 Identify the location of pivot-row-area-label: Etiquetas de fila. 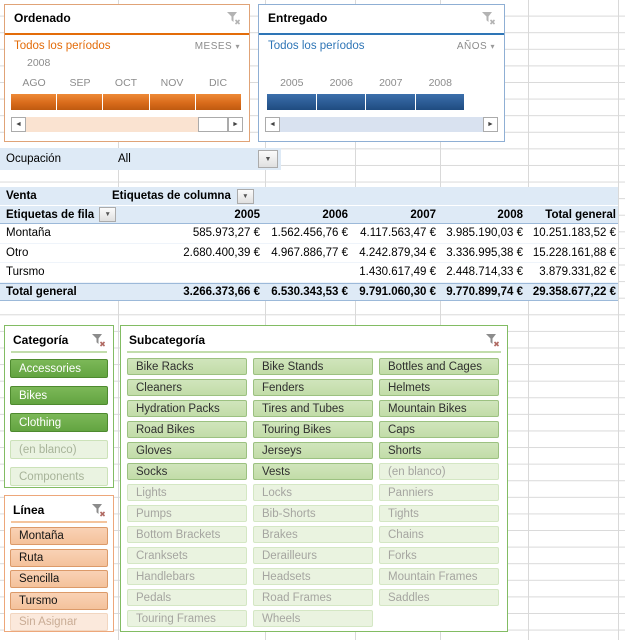
(50, 214).